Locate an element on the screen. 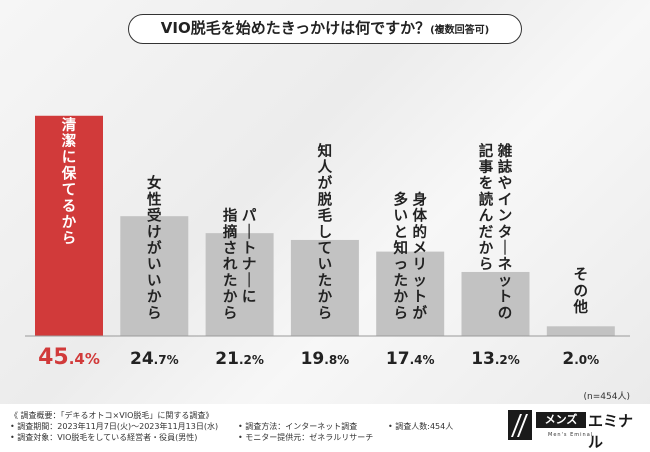 The width and height of the screenshot is (650, 452). category-label: パ｜トナ｜に is located at coordinates (249, 257).